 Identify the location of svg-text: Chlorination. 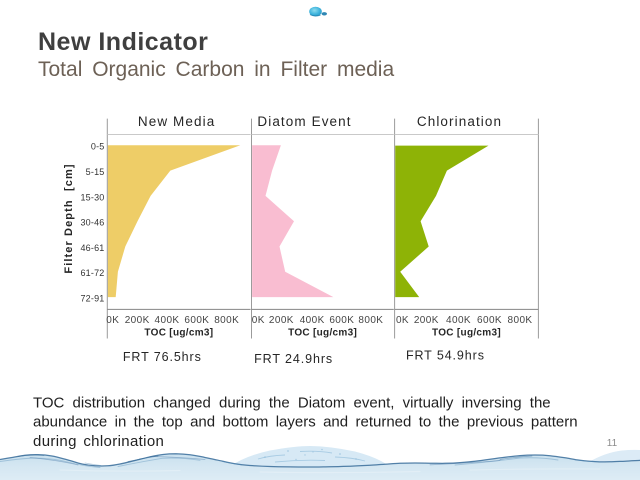
(459, 121).